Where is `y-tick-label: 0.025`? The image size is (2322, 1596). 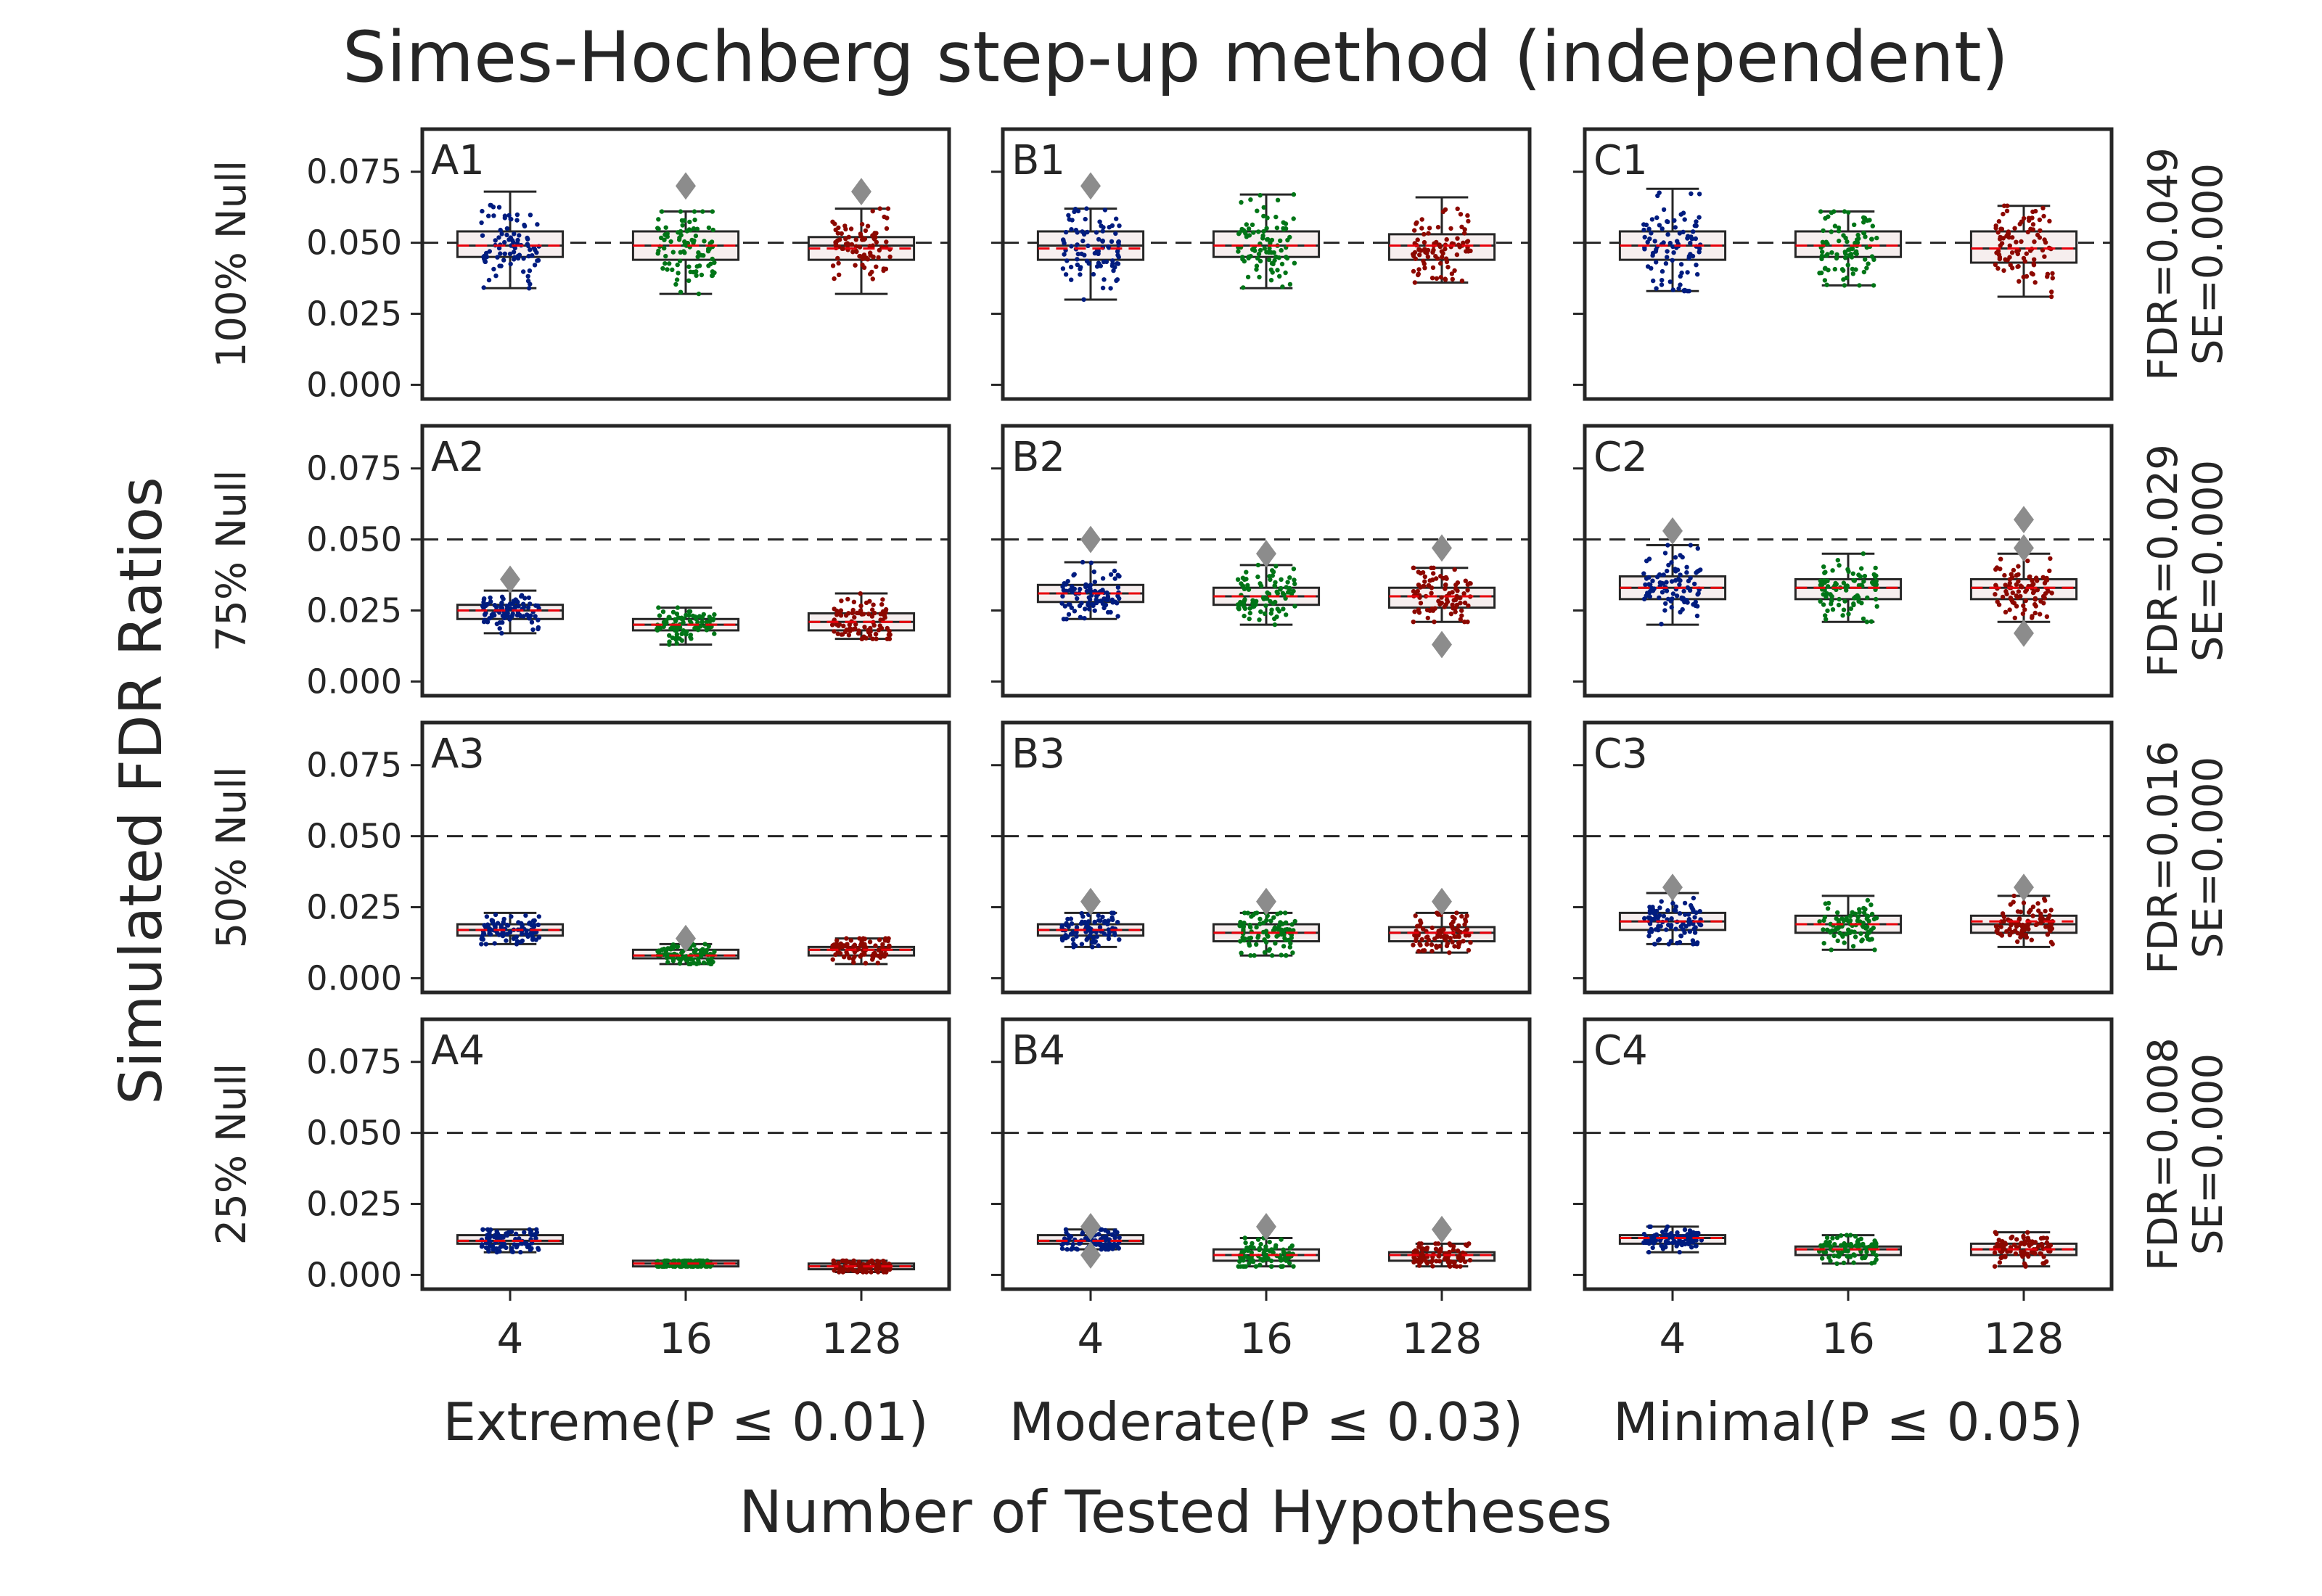
y-tick-label: 0.025 is located at coordinates (354, 314).